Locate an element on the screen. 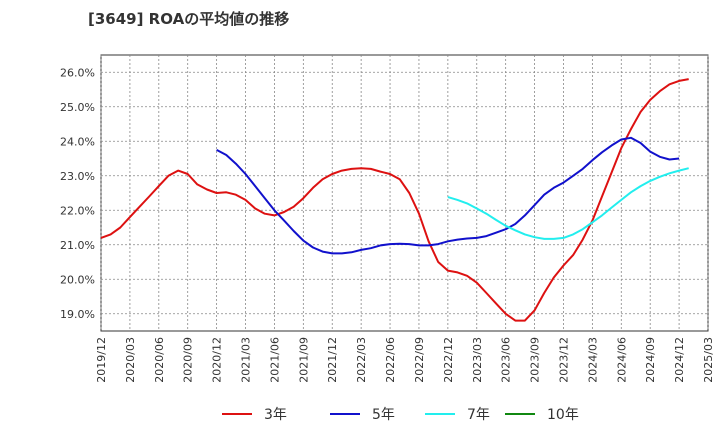  y-tick-label: 23.0% is located at coordinates (77, 176).